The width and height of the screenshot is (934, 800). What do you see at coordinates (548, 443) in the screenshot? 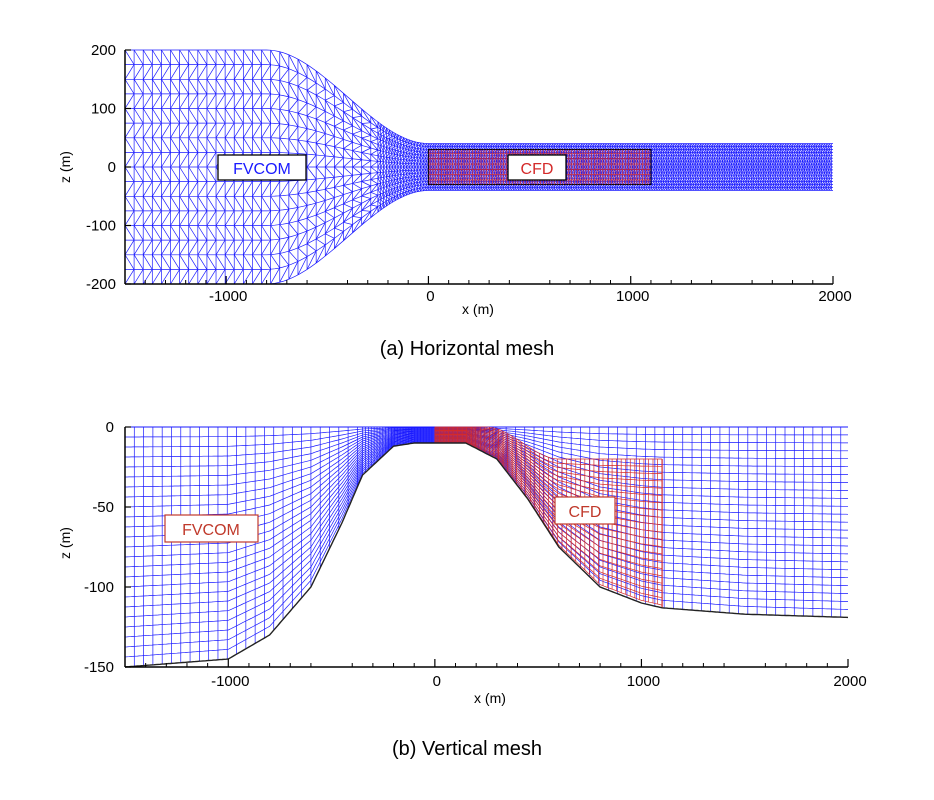
I see `cfd-layer` at bounding box center [548, 443].